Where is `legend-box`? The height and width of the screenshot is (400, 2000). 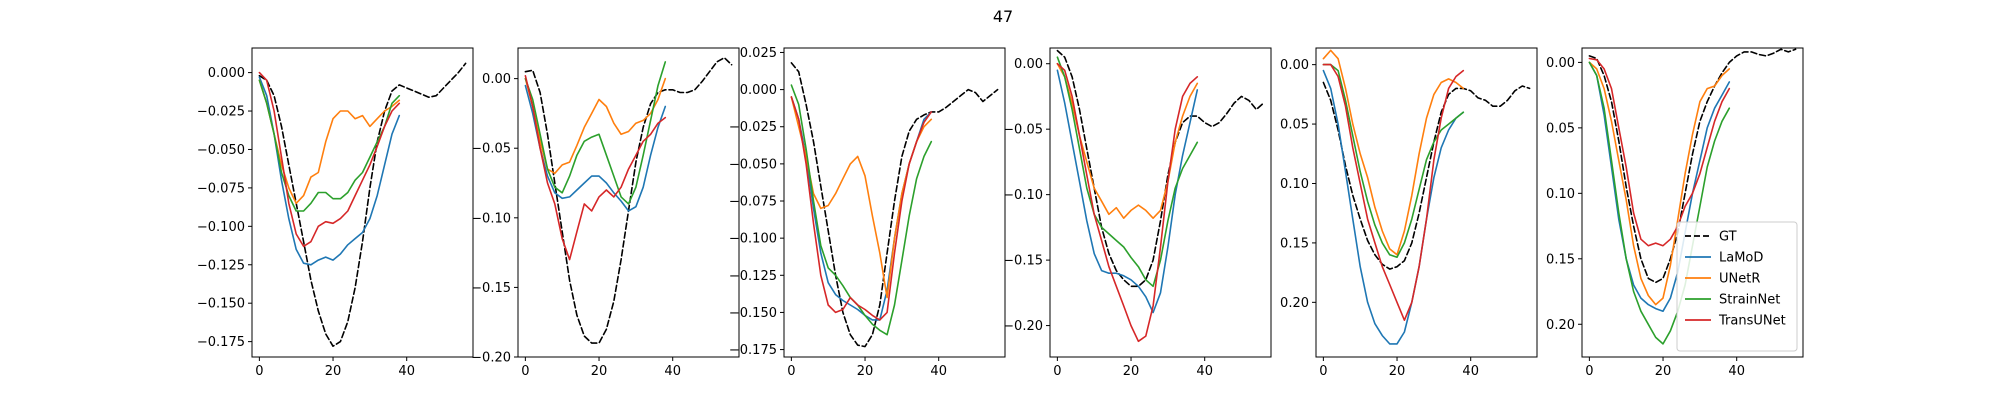 legend-box is located at coordinates (1737, 286).